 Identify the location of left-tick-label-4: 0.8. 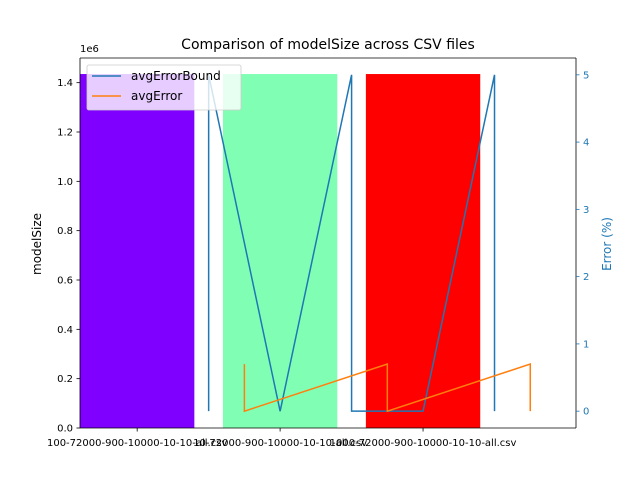
(65, 231).